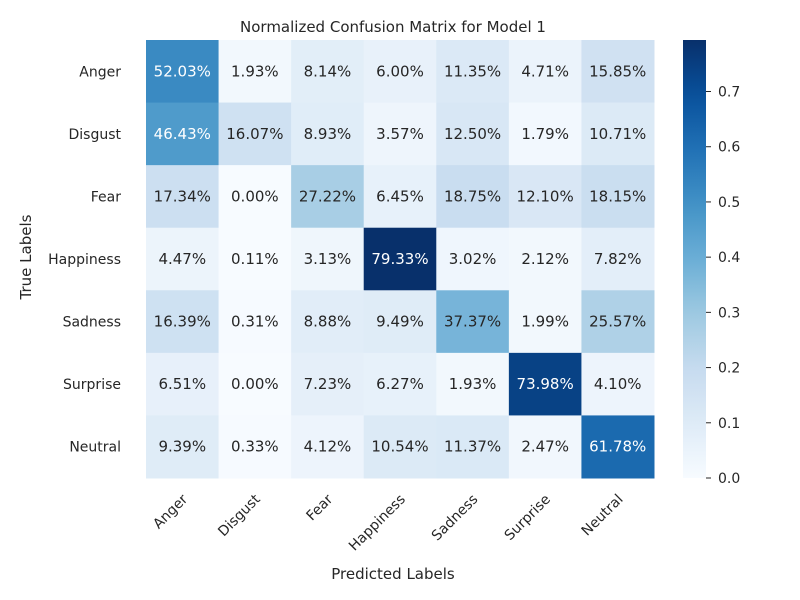 Image resolution: width=800 pixels, height=600 pixels. I want to click on cell-value-label: 10.71%, so click(617, 134).